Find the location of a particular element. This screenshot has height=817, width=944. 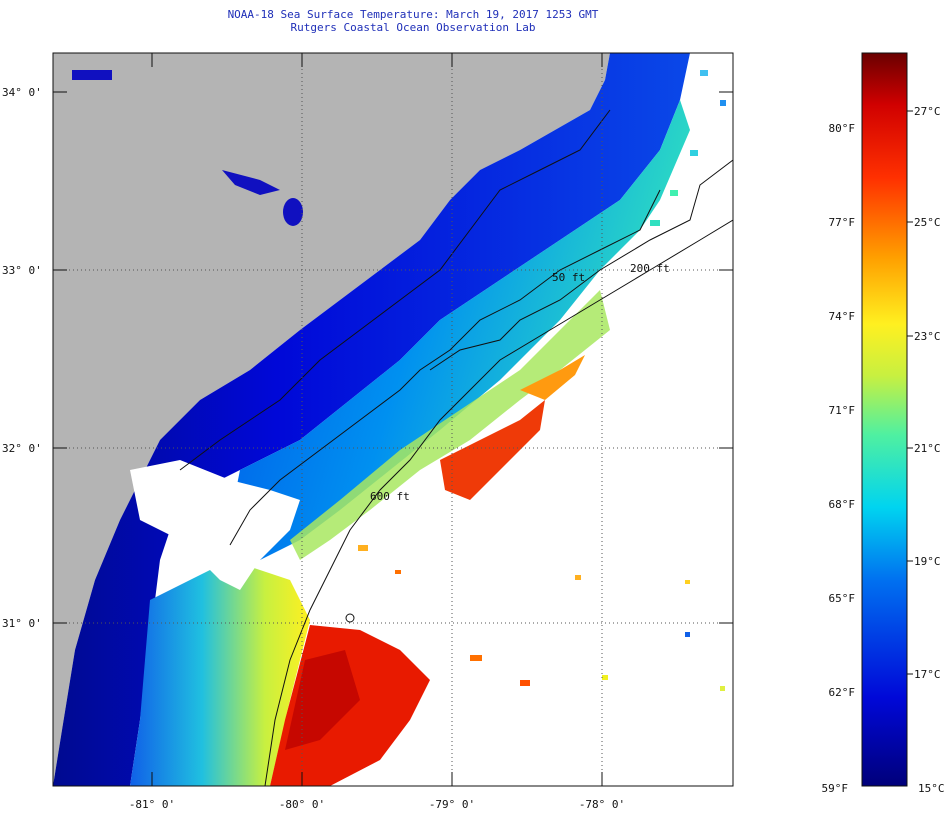

colorbar-f-65: 65°F is located at coordinates (842, 598).